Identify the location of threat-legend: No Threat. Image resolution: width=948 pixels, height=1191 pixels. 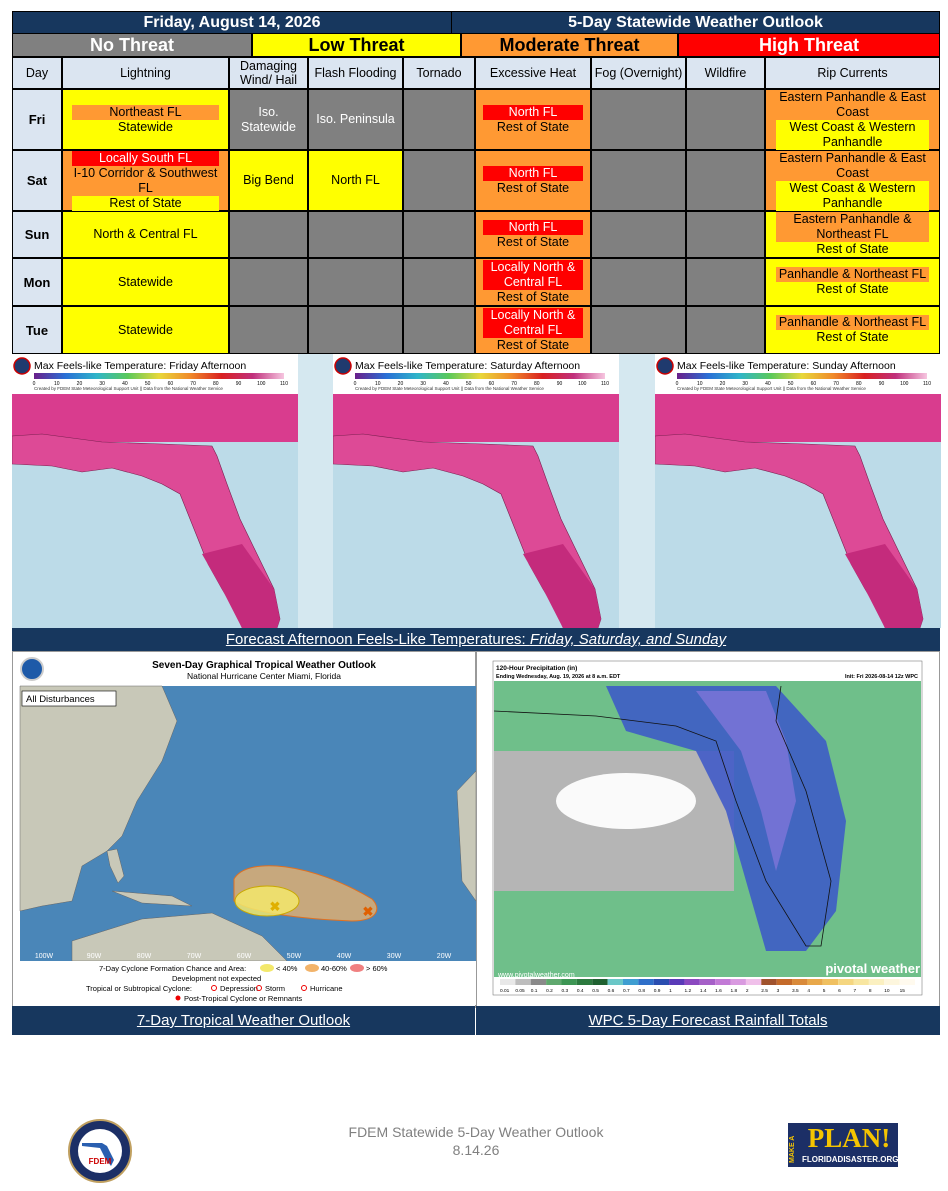
(132, 45).